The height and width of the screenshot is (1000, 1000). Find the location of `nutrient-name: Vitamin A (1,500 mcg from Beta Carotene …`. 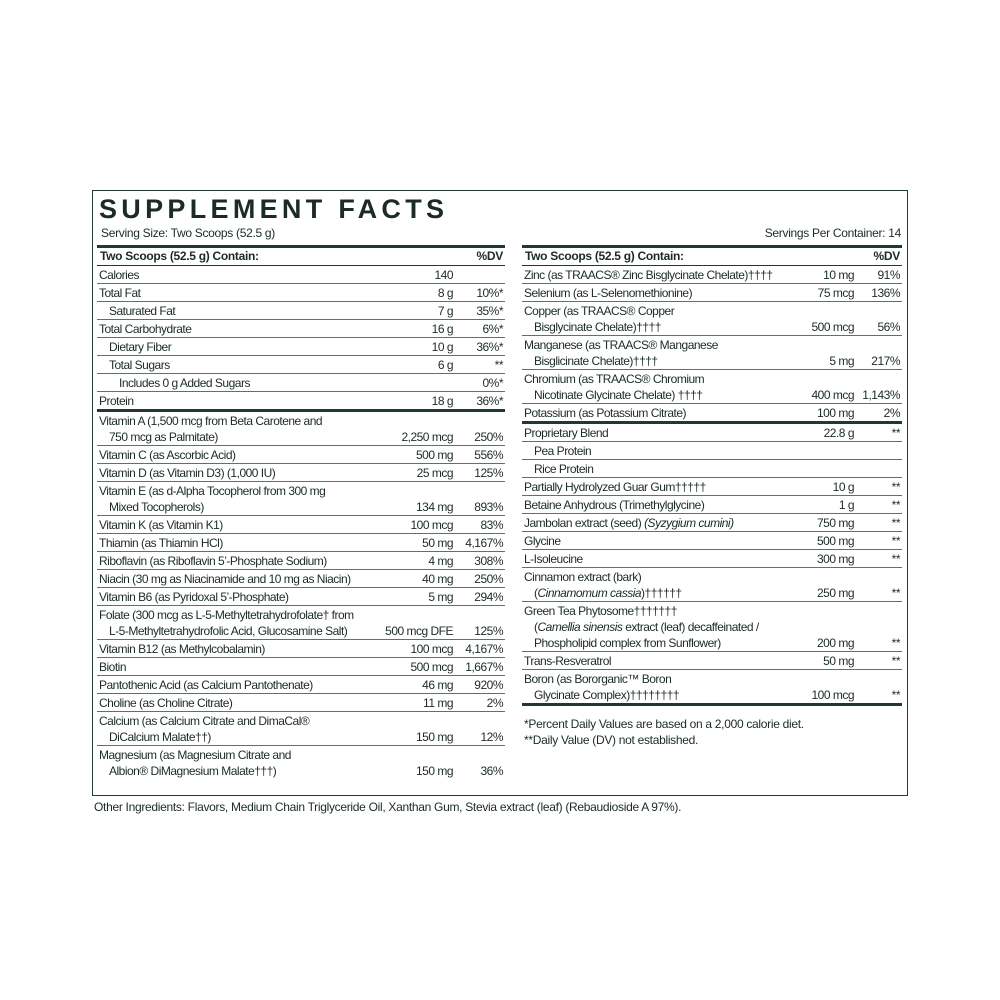

nutrient-name: Vitamin A (1,500 mcg from Beta Carotene … is located at coordinates (236, 429).